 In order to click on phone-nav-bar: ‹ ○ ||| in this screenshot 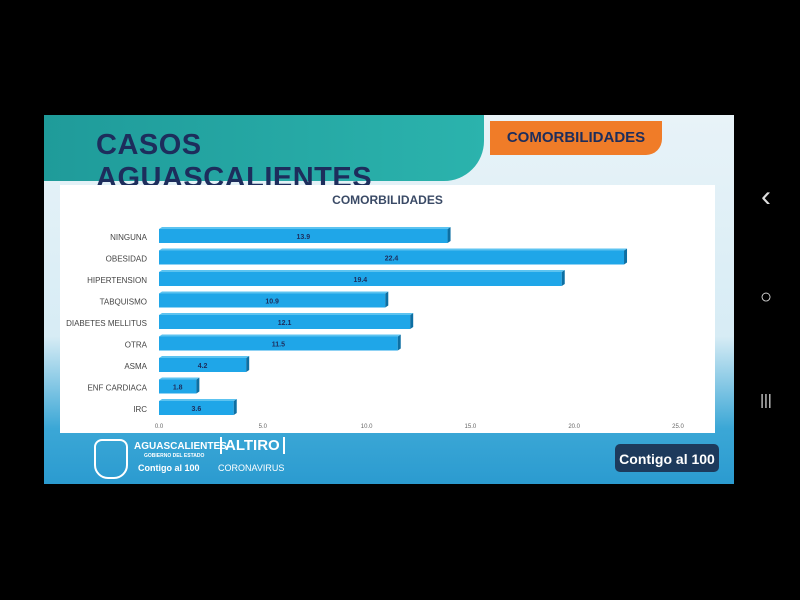, I will do `click(770, 300)`.